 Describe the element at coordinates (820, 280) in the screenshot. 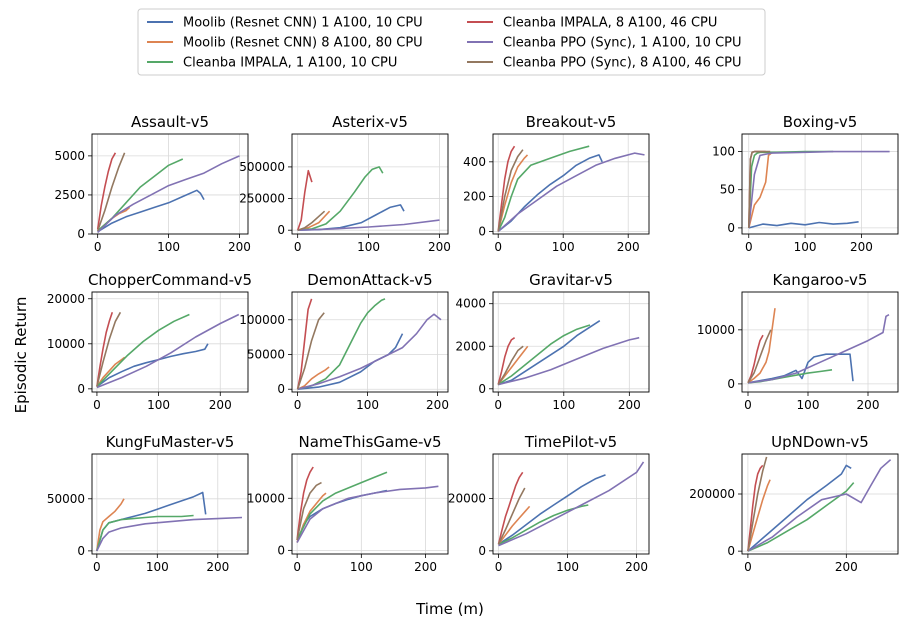

I see `subplot-title: Kangaroo-v5` at that location.